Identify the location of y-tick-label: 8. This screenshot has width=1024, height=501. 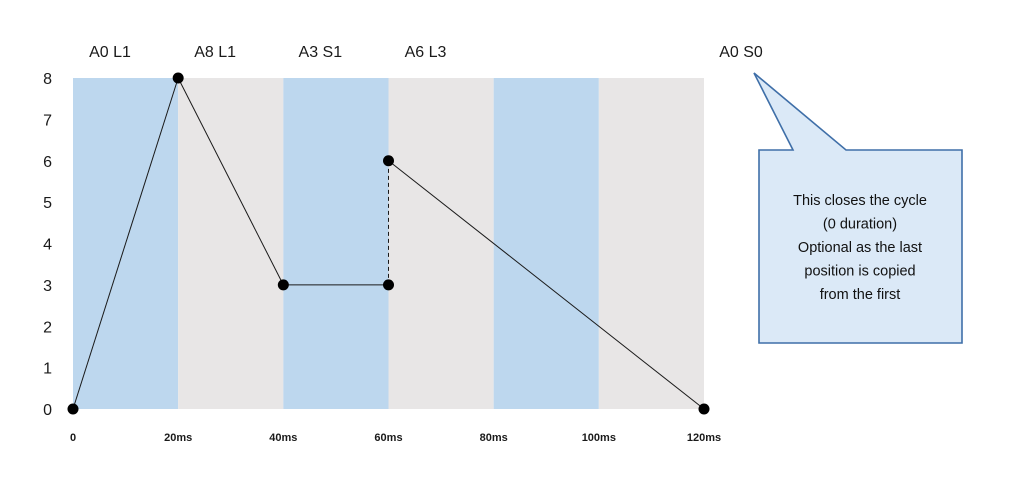
(47, 79).